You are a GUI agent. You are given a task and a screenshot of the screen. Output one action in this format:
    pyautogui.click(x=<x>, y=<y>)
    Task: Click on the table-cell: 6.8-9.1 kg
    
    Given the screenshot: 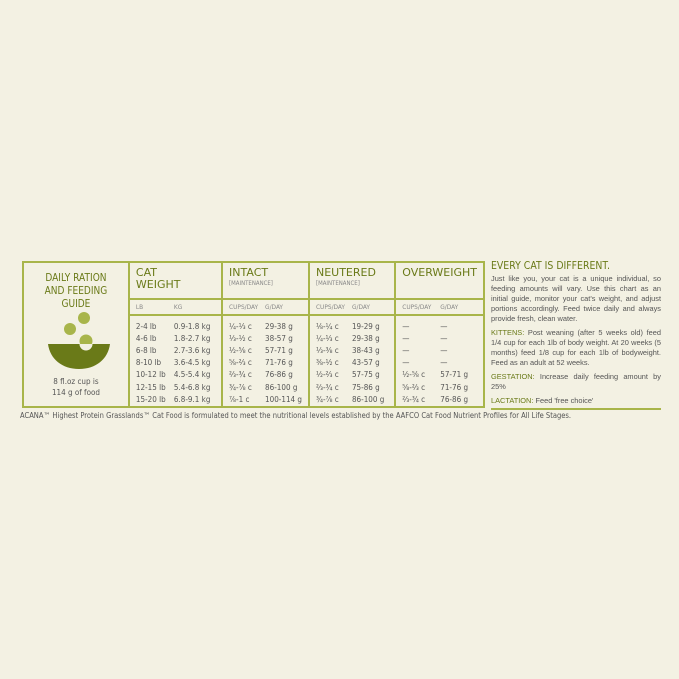 What is the action you would take?
    pyautogui.click(x=192, y=399)
    